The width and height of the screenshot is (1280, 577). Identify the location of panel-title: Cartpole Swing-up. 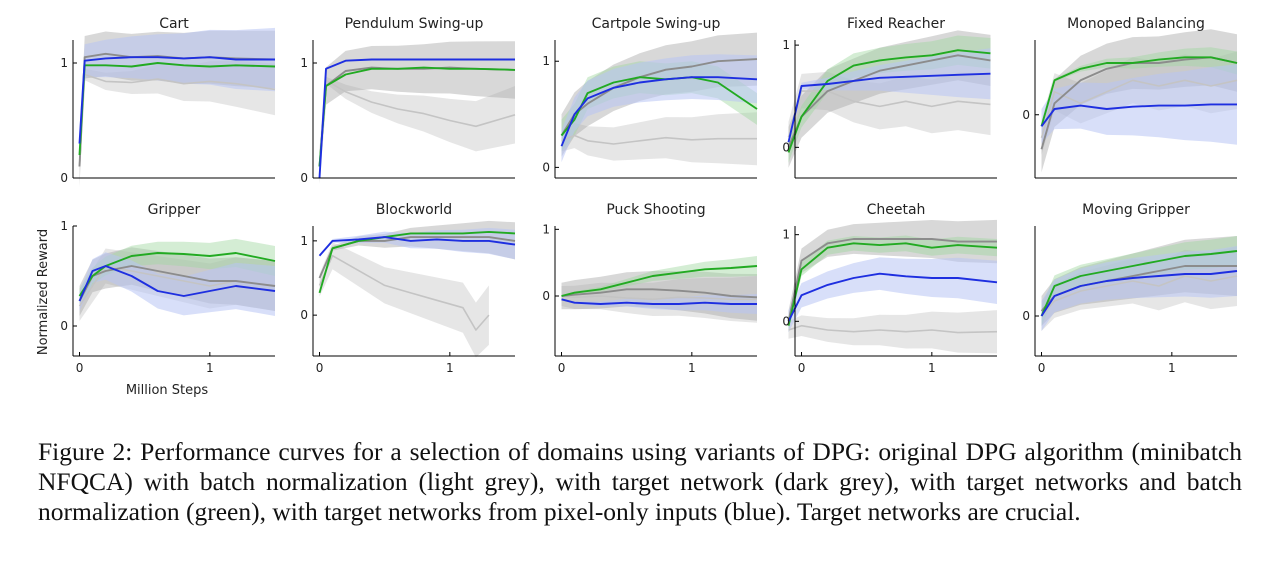
(656, 24).